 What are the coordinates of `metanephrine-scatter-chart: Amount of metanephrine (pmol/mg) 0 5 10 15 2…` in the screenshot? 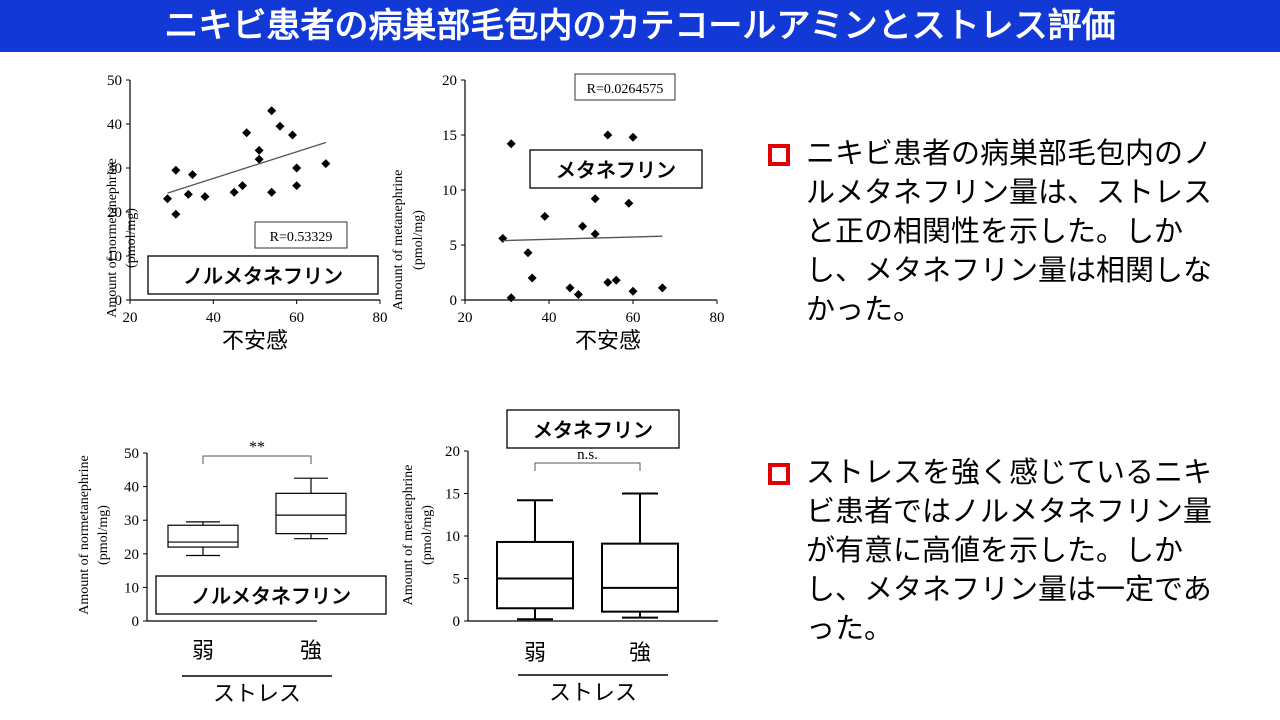 It's located at (558, 213).